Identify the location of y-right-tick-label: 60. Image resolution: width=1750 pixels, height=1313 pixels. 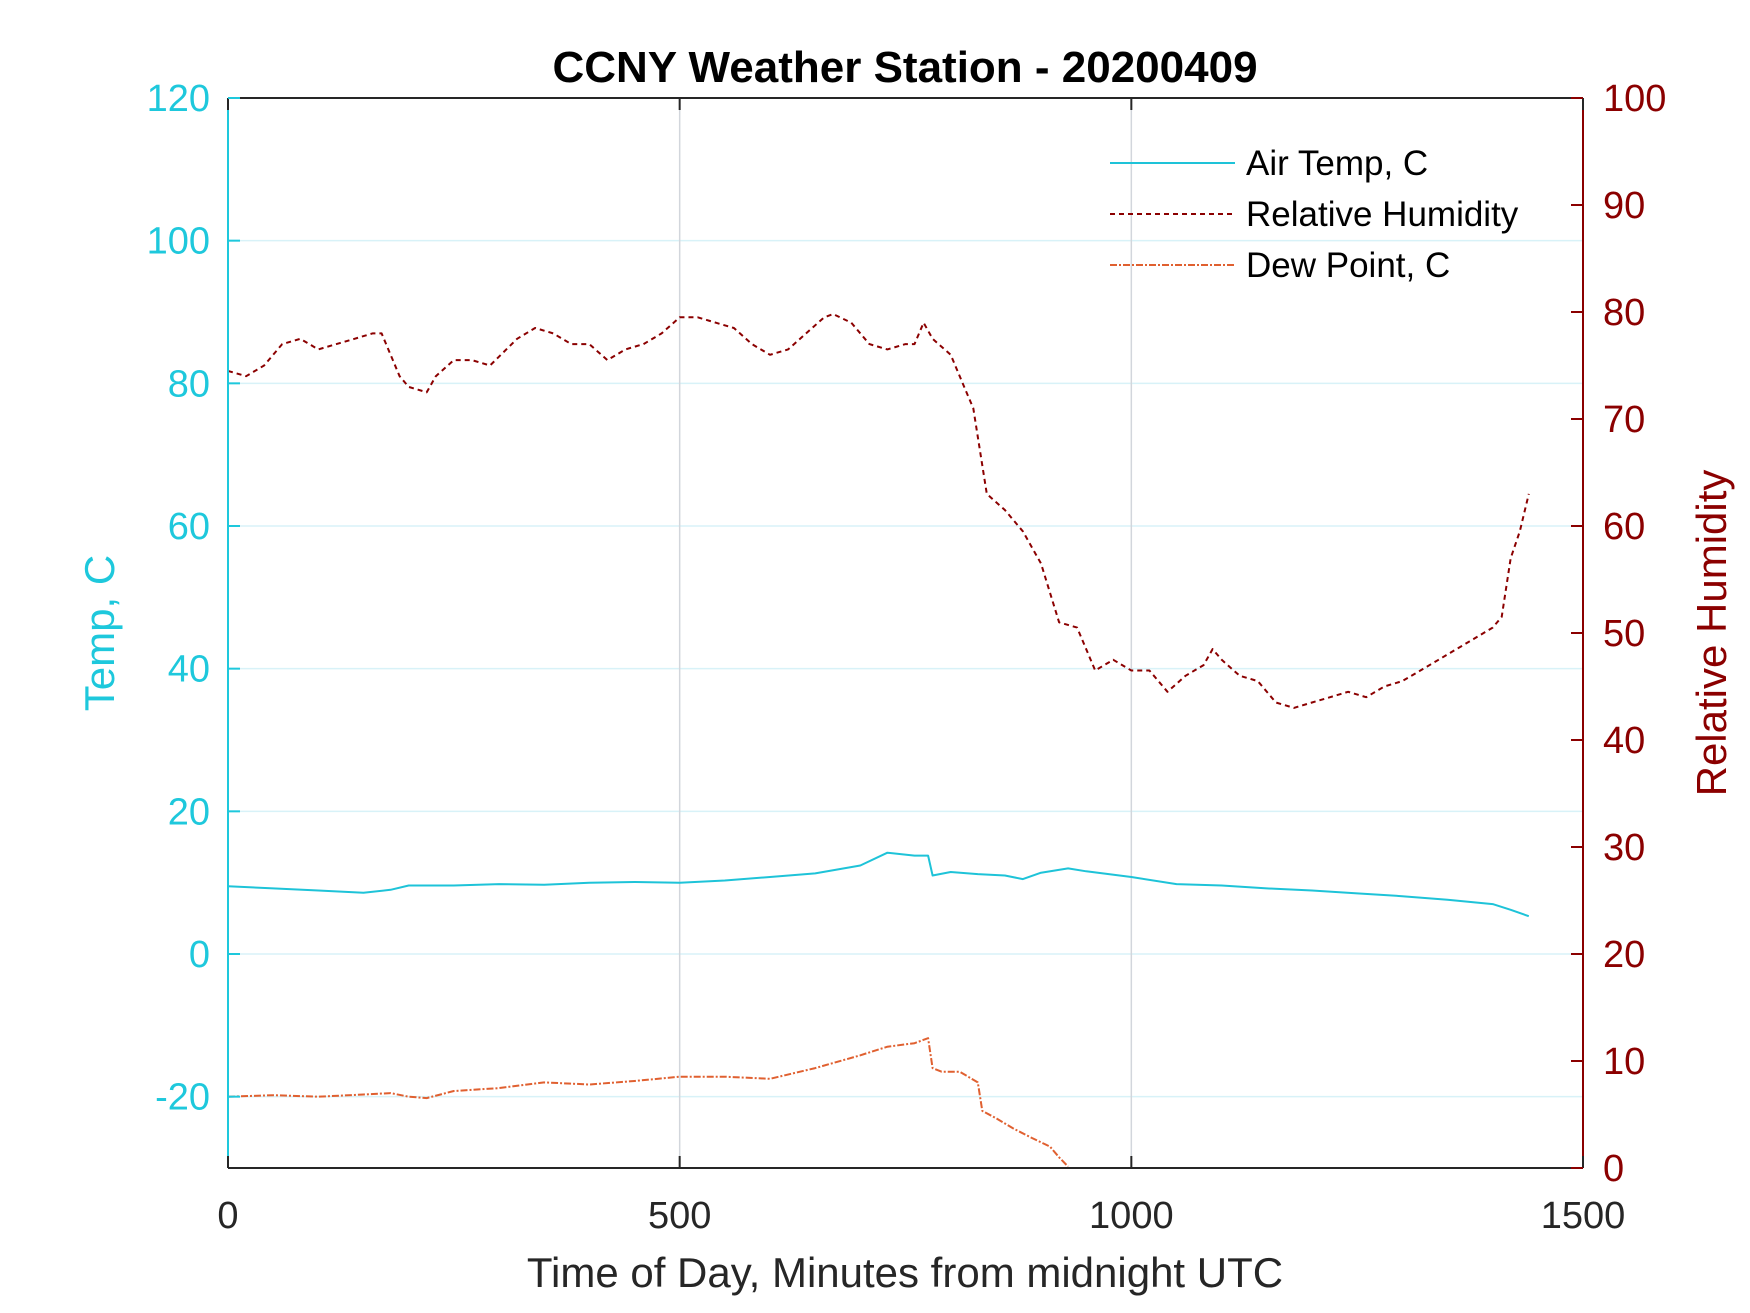
(1624, 527).